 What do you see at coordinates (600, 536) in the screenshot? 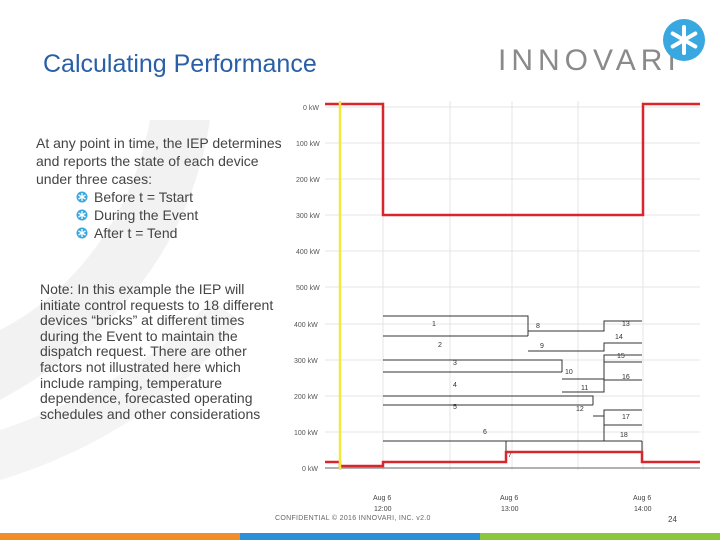
I see `bar-segment-green` at bounding box center [600, 536].